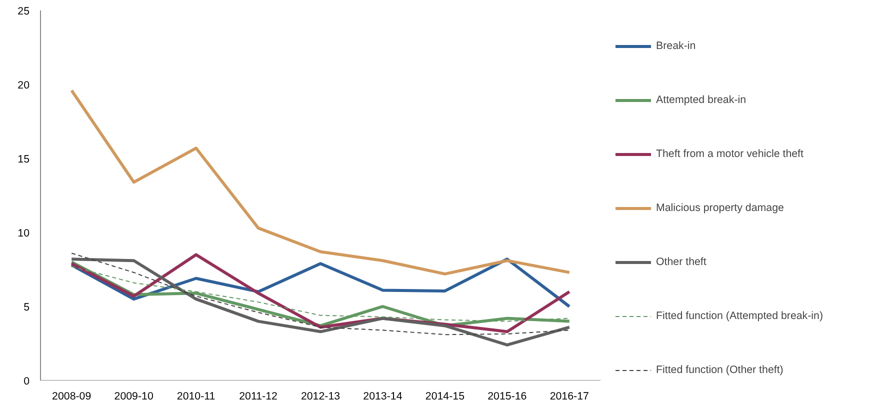 Image resolution: width=869 pixels, height=416 pixels. Describe the element at coordinates (730, 154) in the screenshot. I see `legend-label: Theft from a motor vehicle theft` at that location.